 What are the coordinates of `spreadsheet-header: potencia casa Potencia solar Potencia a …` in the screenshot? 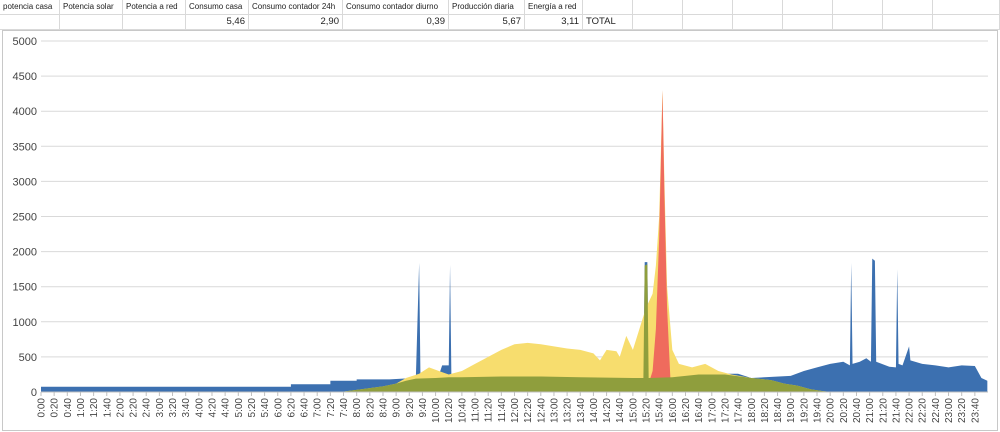 It's located at (500, 15).